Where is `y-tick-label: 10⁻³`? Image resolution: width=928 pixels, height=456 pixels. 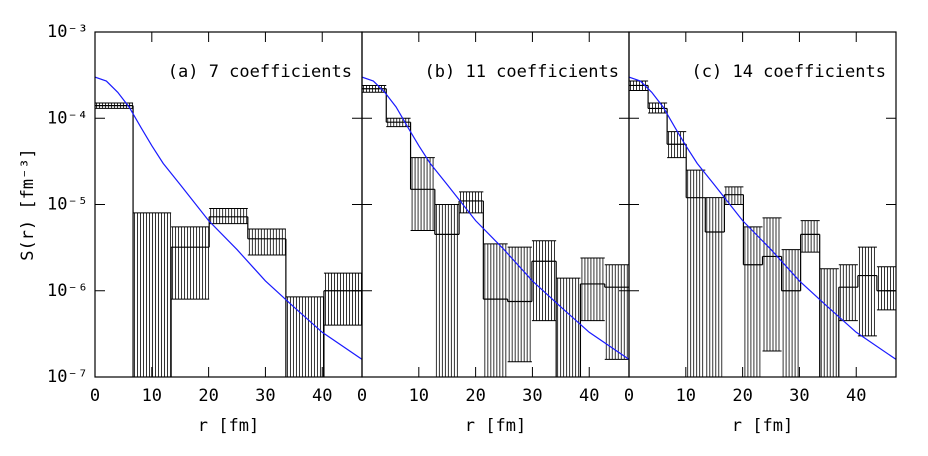
y-tick-label: 10⁻³ is located at coordinates (67, 32).